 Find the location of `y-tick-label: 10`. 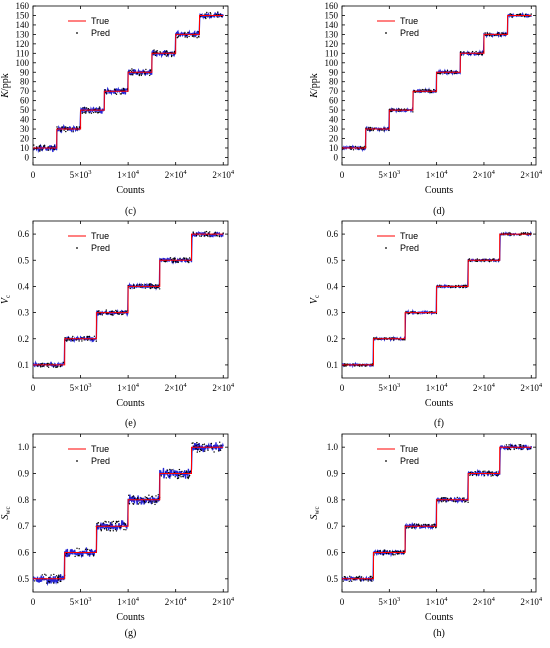

y-tick-label: 10 is located at coordinates (25, 148).